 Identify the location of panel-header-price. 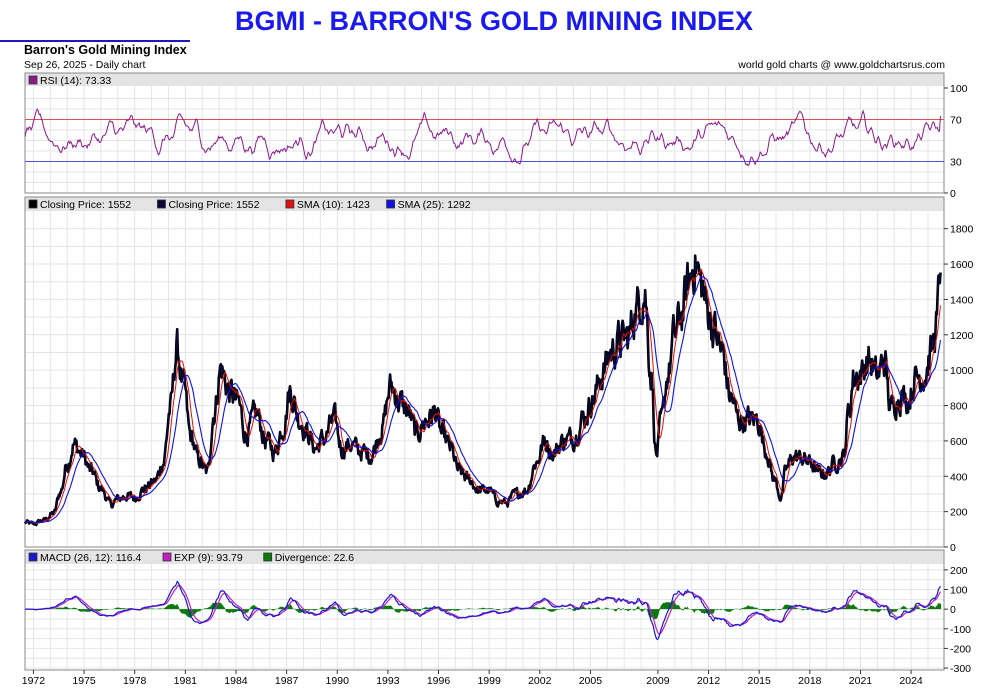
(484, 204).